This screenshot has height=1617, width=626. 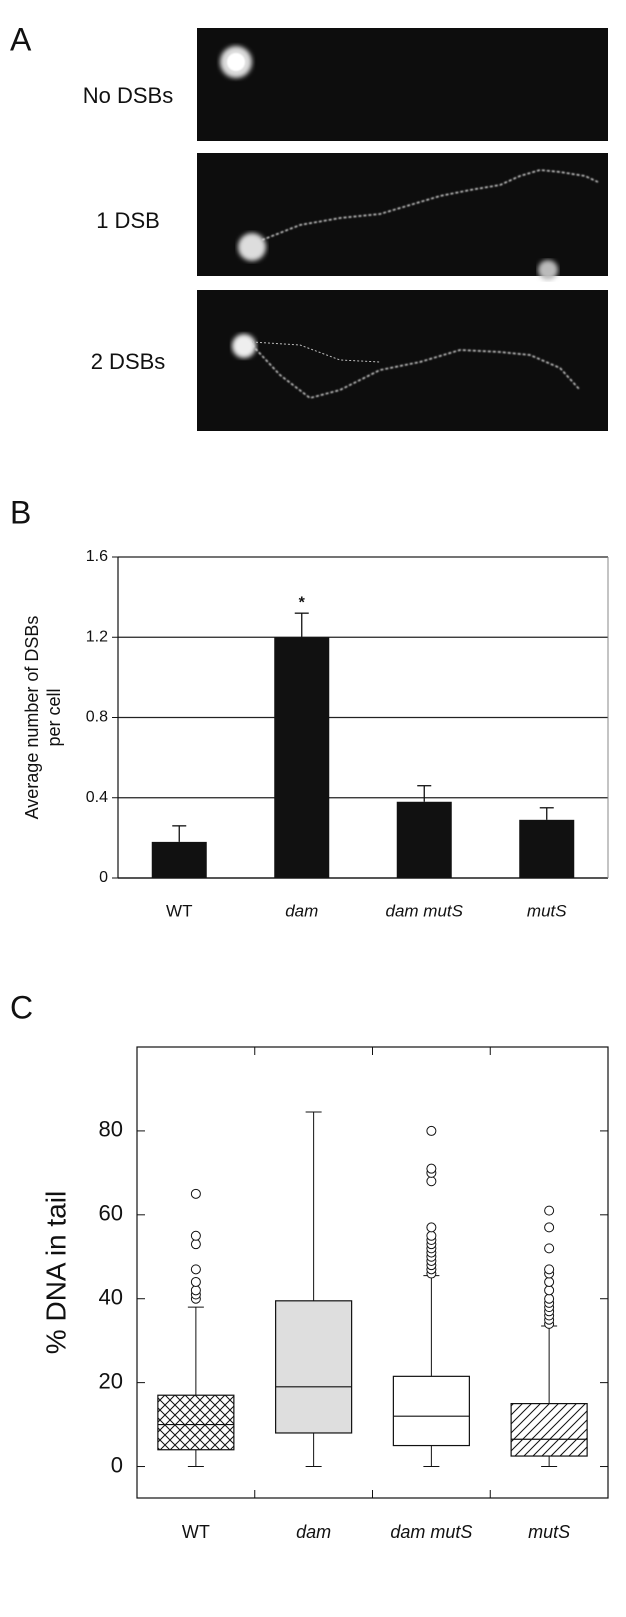 What do you see at coordinates (97, 556) in the screenshot?
I see `y-tick-label: 1.6` at bounding box center [97, 556].